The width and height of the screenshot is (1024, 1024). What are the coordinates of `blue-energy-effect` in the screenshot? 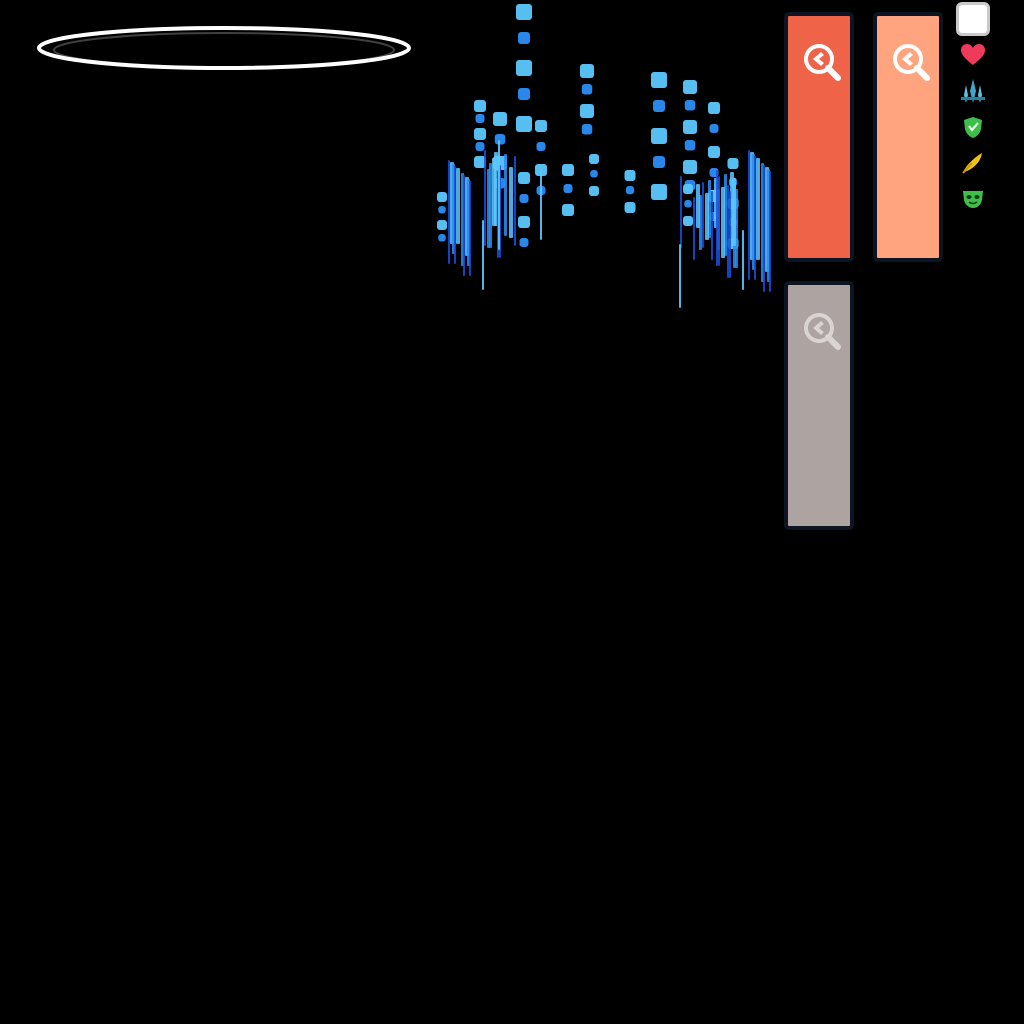 It's located at (604, 156).